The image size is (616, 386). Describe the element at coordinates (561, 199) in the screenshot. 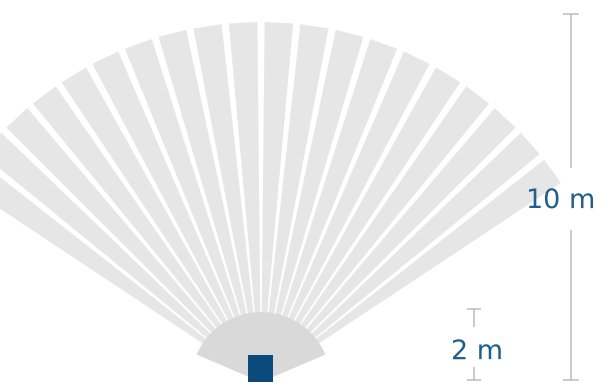

I see `far-range-label: 10 m` at that location.